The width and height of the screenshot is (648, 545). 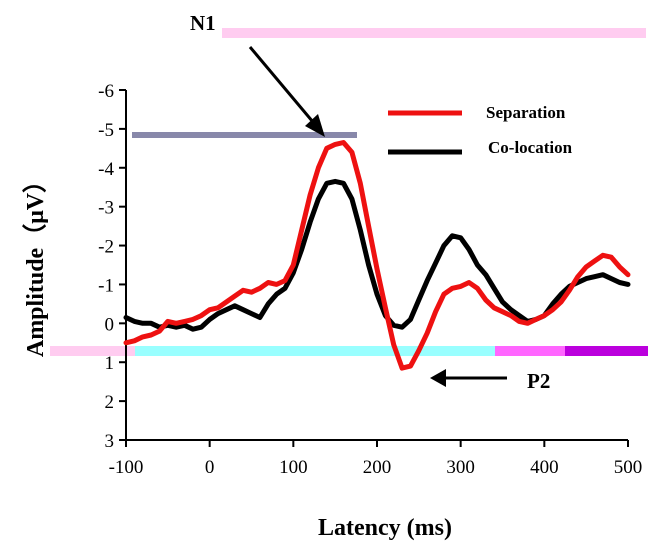 I want to click on x-tick-label: 100, so click(x=293, y=467).